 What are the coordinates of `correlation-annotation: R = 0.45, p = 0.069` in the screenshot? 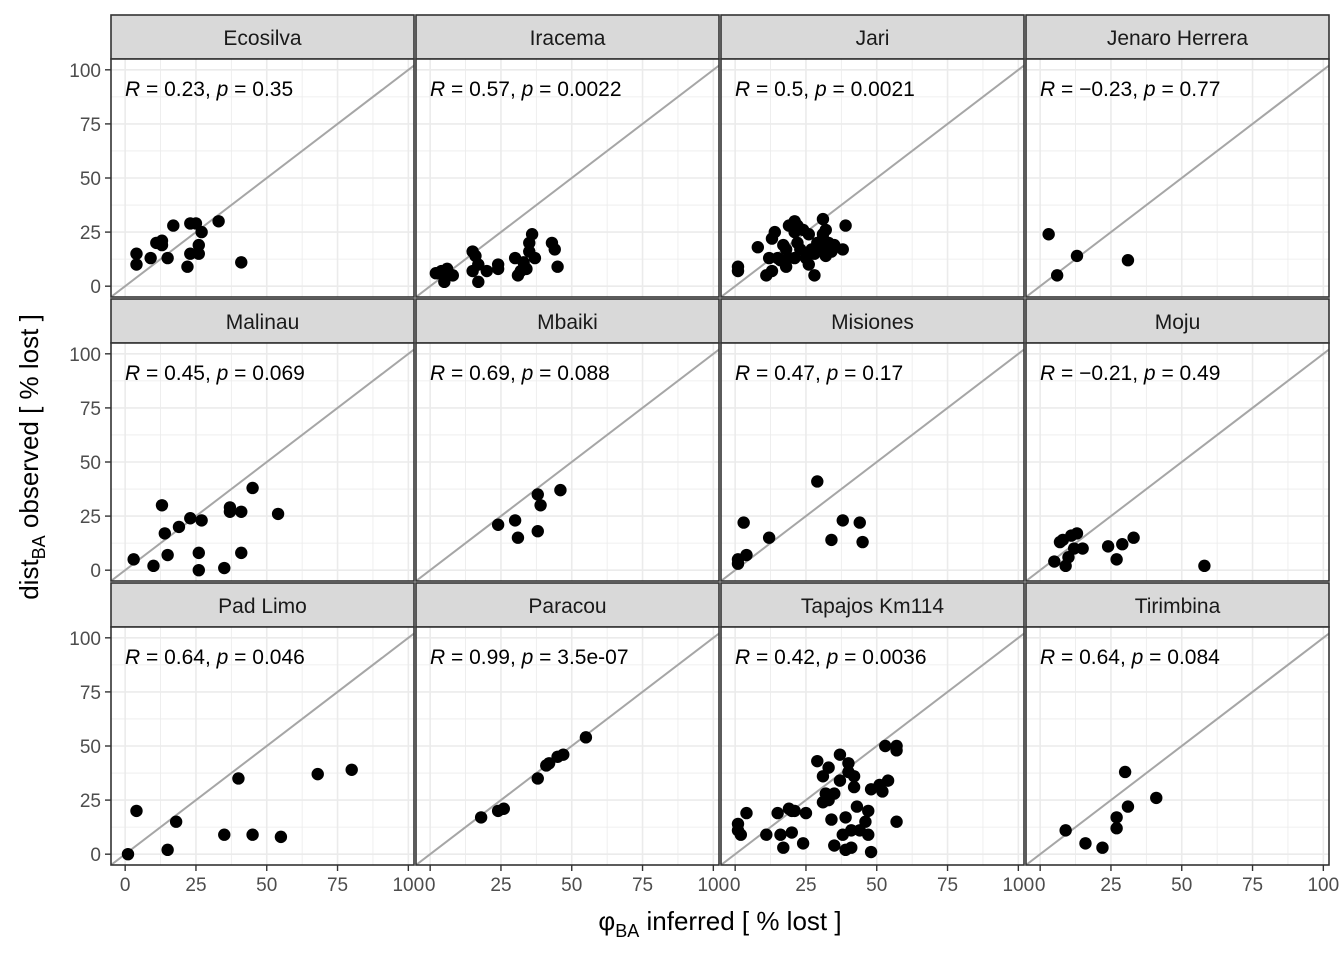 It's located at (215, 373).